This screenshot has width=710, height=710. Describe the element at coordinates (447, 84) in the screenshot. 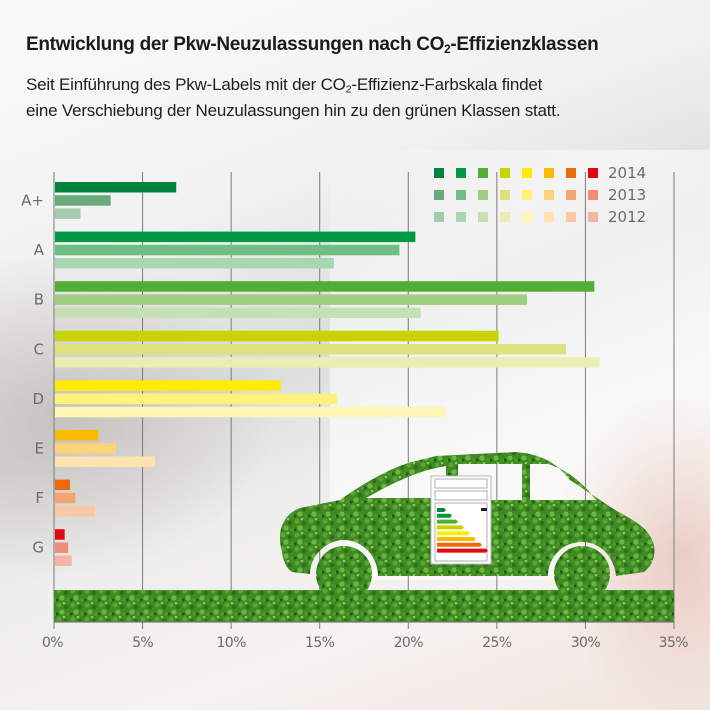

I see `subtitle-text-cont: -Effizienz-Farbskala findet` at that location.